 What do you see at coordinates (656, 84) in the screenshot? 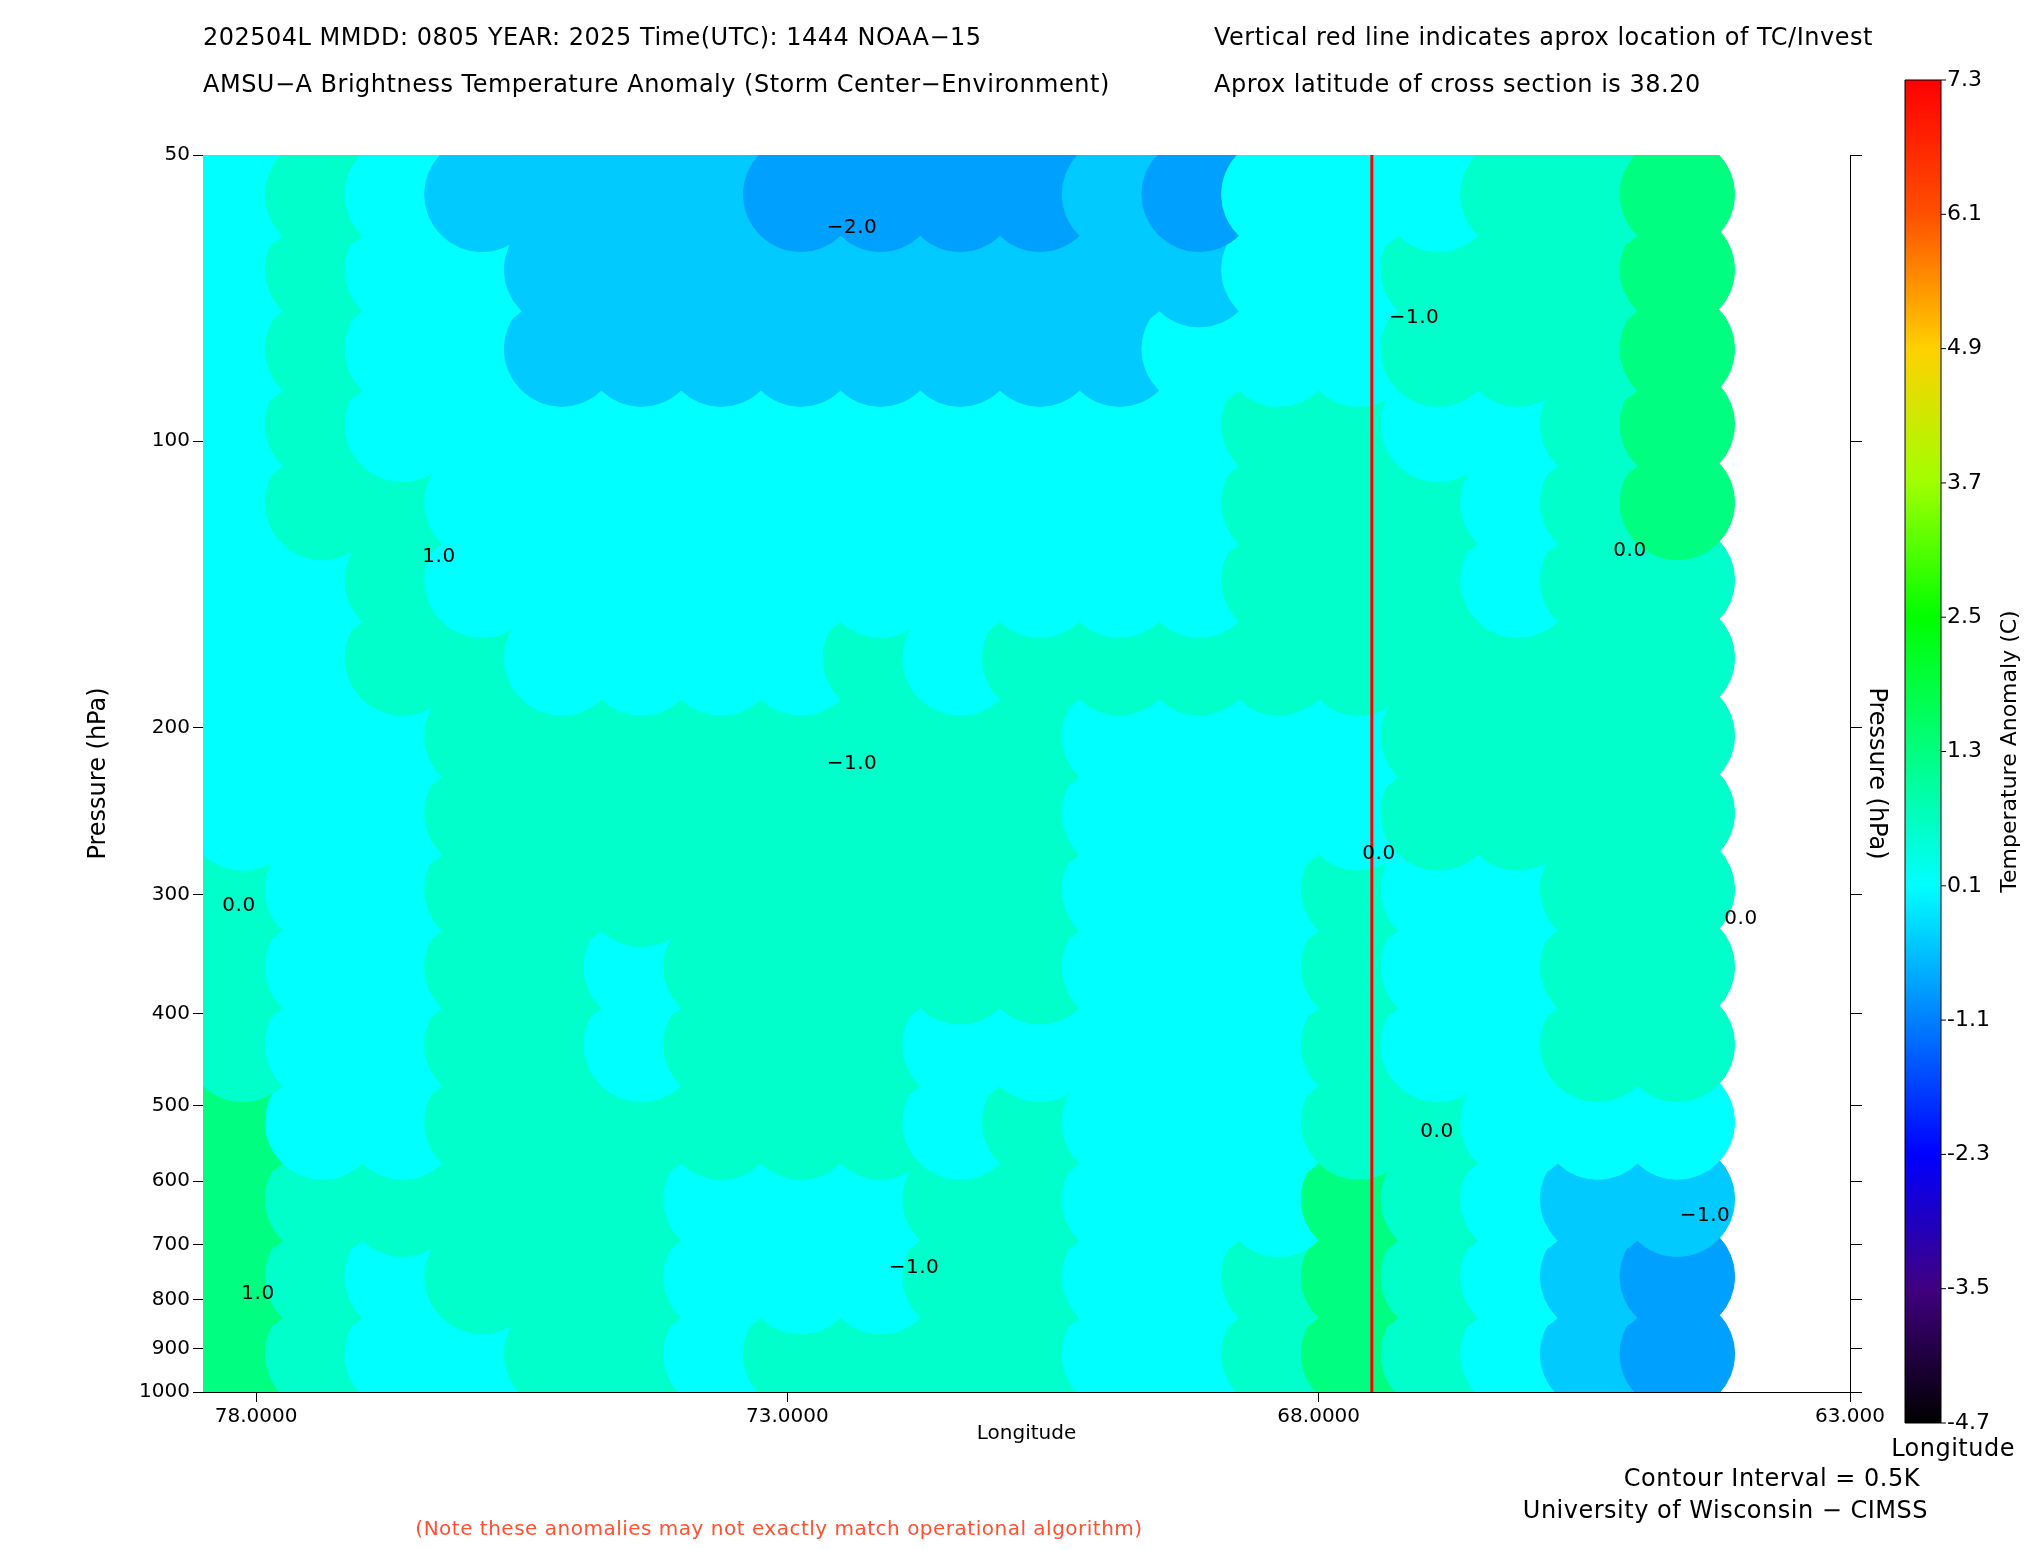
I see `chart-subtitle: AMSU−A Brightness Temperature Anomaly (Storm Center−Environment)` at bounding box center [656, 84].